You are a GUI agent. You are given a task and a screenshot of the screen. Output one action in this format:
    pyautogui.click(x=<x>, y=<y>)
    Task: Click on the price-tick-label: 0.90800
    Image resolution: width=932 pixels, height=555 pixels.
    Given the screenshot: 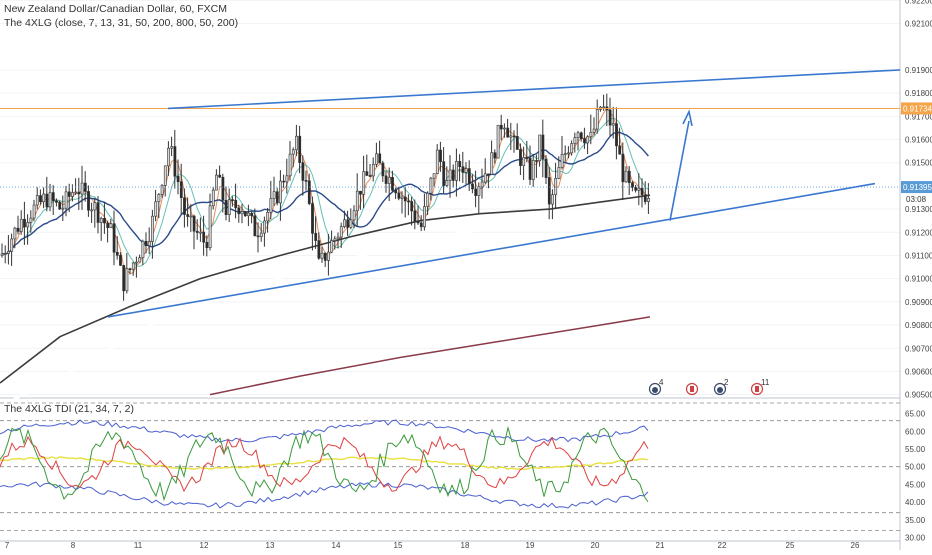 What is the action you would take?
    pyautogui.click(x=918, y=325)
    